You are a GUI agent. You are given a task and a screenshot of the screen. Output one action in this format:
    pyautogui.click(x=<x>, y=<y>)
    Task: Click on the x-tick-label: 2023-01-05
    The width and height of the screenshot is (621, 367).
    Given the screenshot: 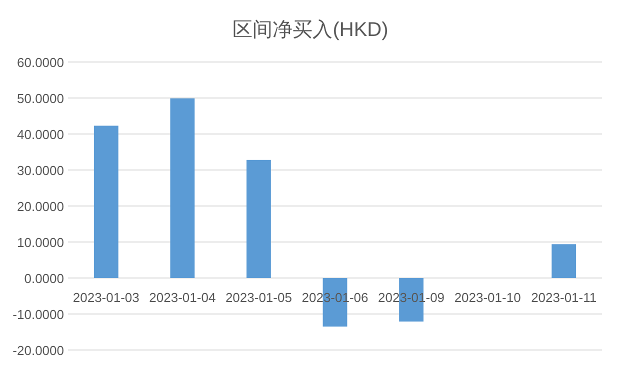 What is the action you would take?
    pyautogui.click(x=258, y=297)
    